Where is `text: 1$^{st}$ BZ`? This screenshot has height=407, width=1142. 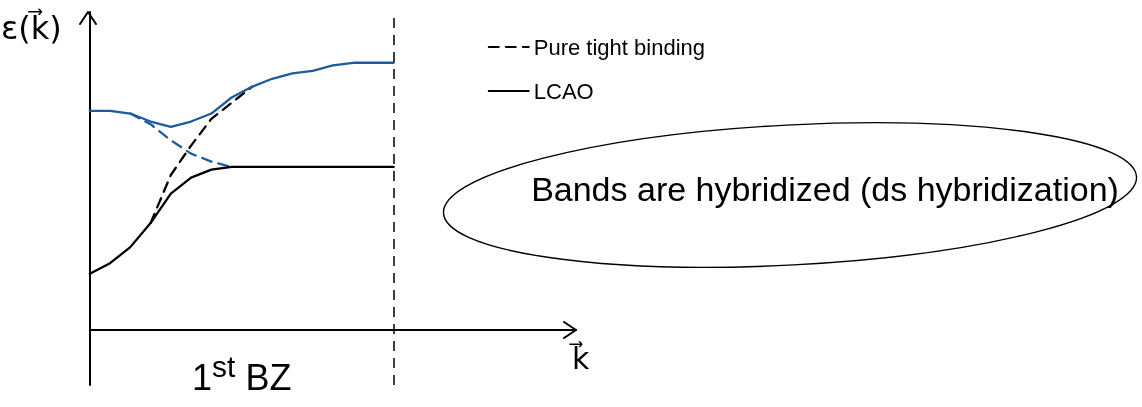
text: 1$^{st}$ BZ is located at coordinates (242, 374).